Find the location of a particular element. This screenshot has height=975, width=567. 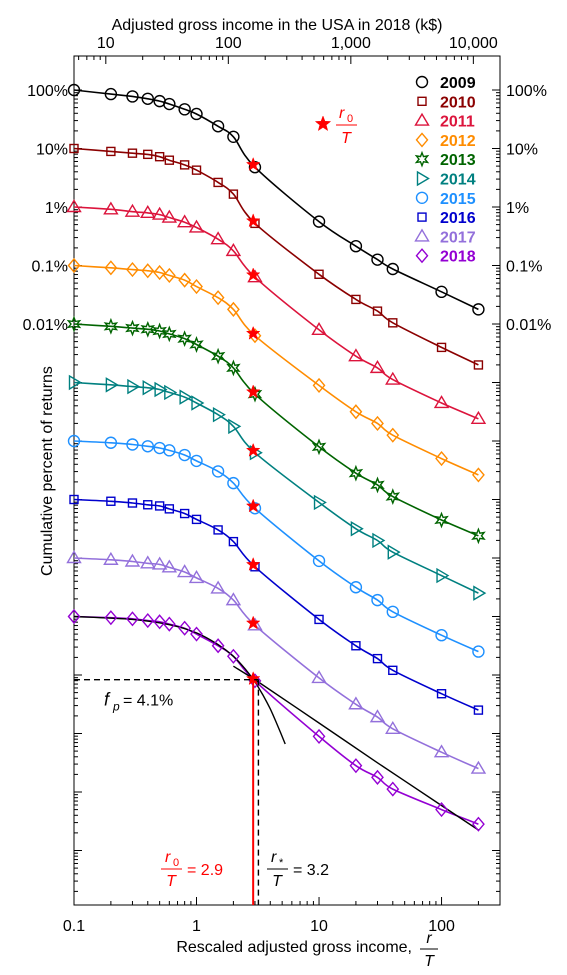

top-tick-label: 1,000 is located at coordinates (351, 43).